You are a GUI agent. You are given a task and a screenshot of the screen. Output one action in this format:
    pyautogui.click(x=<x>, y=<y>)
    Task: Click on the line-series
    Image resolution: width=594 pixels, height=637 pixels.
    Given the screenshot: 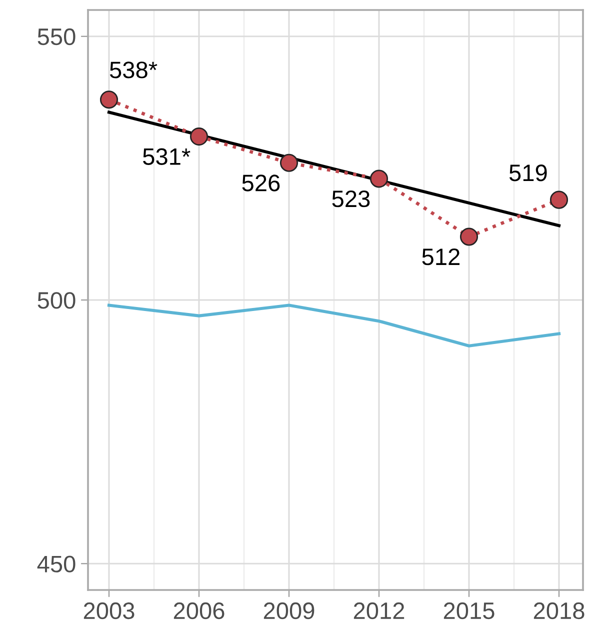 What is the action you would take?
    pyautogui.click(x=334, y=326)
    